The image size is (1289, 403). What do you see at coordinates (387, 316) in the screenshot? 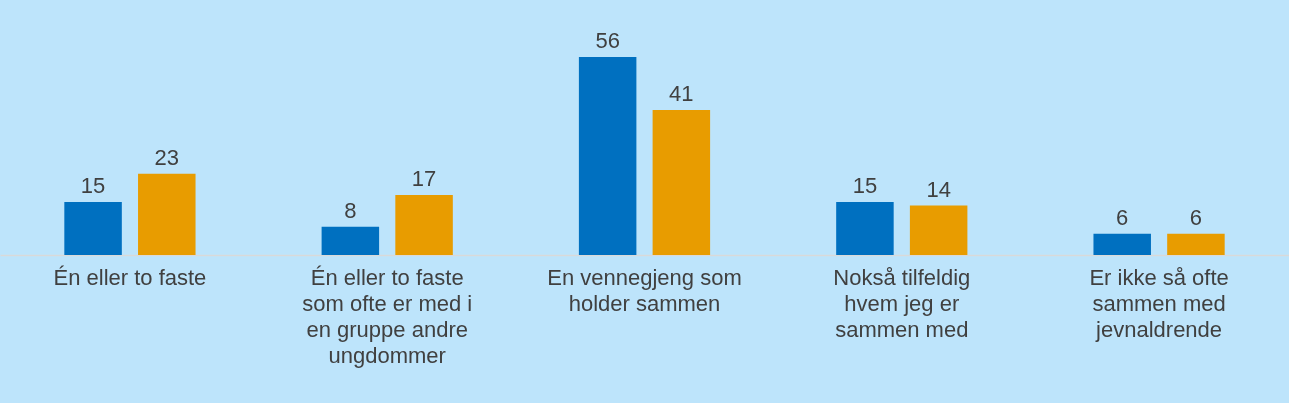
I see `x-tick-label: Én eller to faste som ofte er med i en gruppe andre ungdommer` at bounding box center [387, 316].